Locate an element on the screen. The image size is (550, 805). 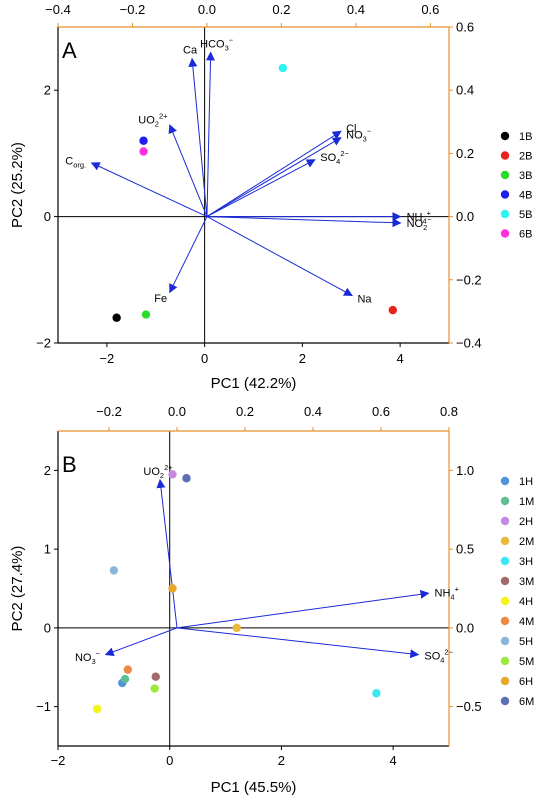
loading-label: NO2− is located at coordinates (419, 223).